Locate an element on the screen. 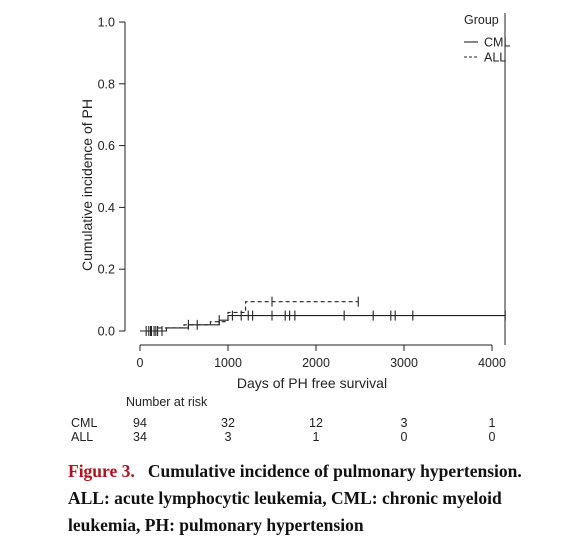 This screenshot has height=549, width=567. series-line-all is located at coordinates (249, 316).